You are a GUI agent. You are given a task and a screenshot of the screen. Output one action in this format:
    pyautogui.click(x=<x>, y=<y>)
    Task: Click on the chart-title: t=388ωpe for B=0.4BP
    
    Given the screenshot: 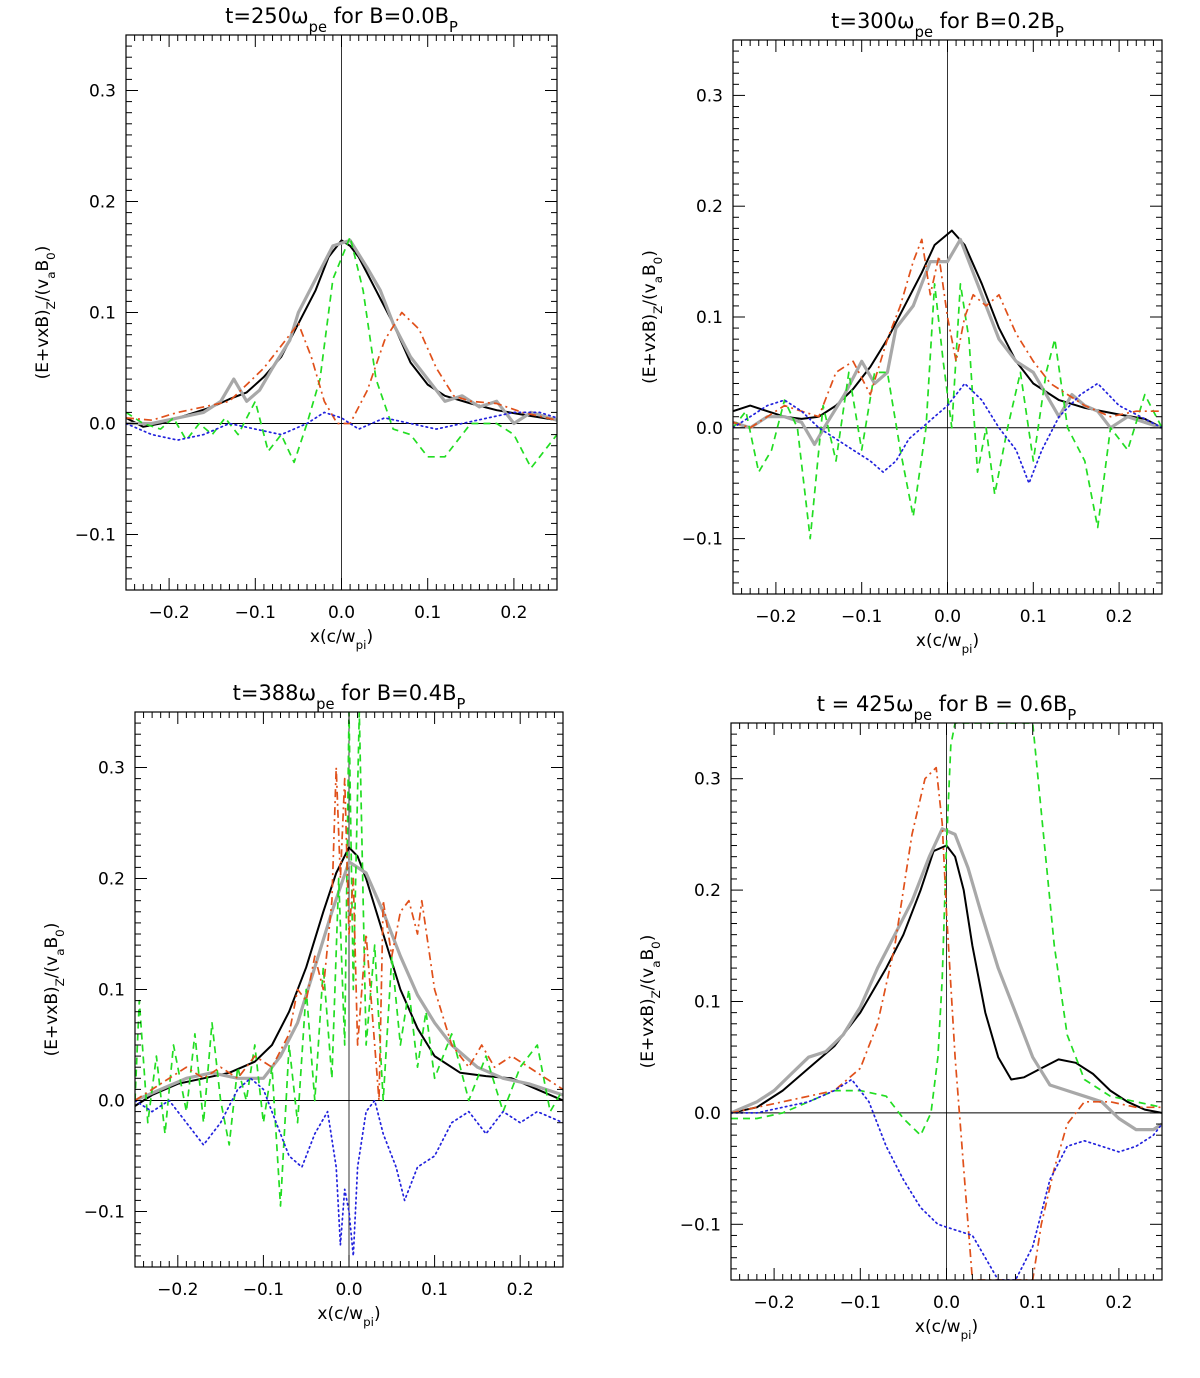 What is the action you would take?
    pyautogui.click(x=349, y=697)
    